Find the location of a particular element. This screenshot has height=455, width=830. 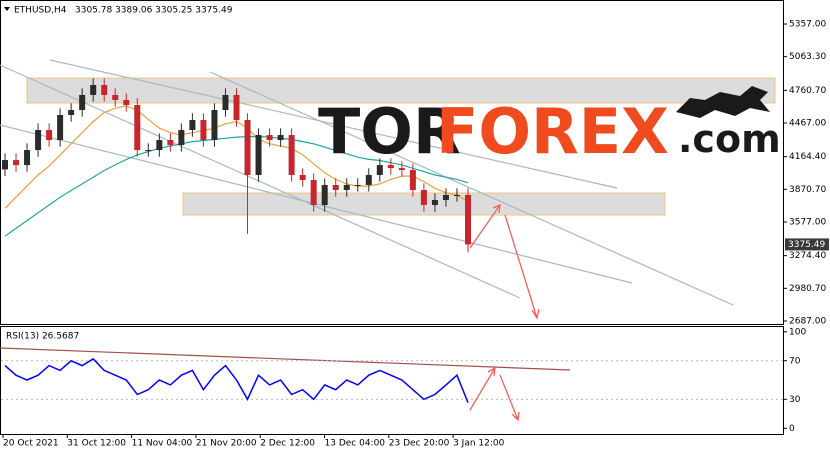

x-tick-label: 20 Oct 2021 is located at coordinates (31, 444).